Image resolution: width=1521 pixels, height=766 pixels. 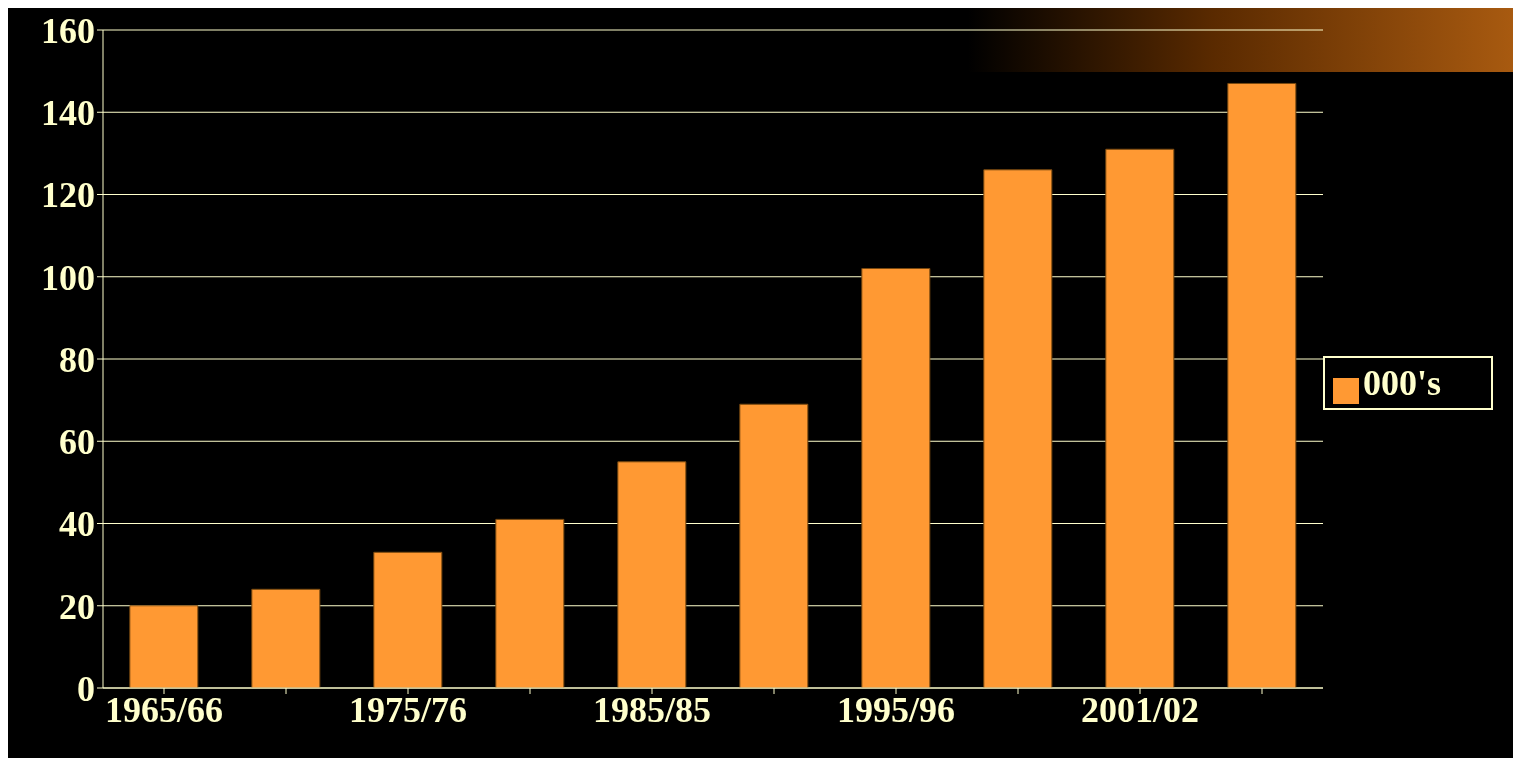 I want to click on x-tick-label: 1965/66, so click(x=164, y=709).